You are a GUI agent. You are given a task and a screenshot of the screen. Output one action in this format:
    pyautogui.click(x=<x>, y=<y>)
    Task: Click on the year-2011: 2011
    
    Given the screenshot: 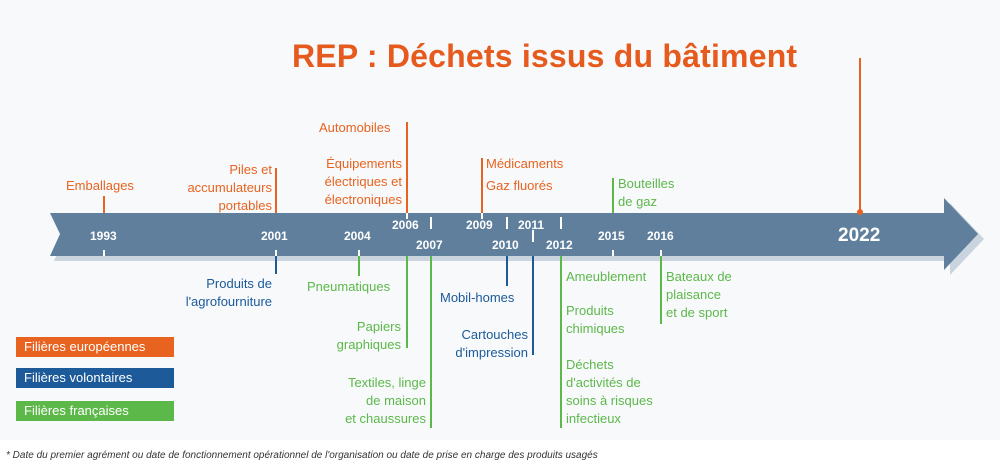 What is the action you would take?
    pyautogui.click(x=531, y=225)
    